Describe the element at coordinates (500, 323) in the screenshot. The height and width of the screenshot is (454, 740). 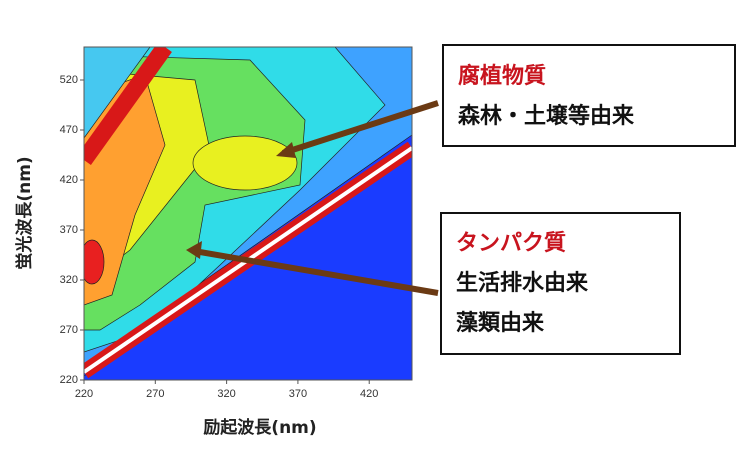
I see `annotation-text: 藻類由来` at that location.